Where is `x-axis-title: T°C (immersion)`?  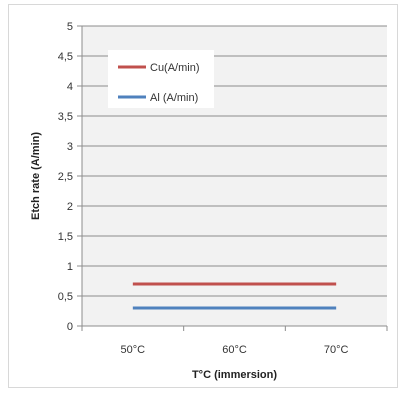 x-axis-title: T°C (immersion) is located at coordinates (234, 375).